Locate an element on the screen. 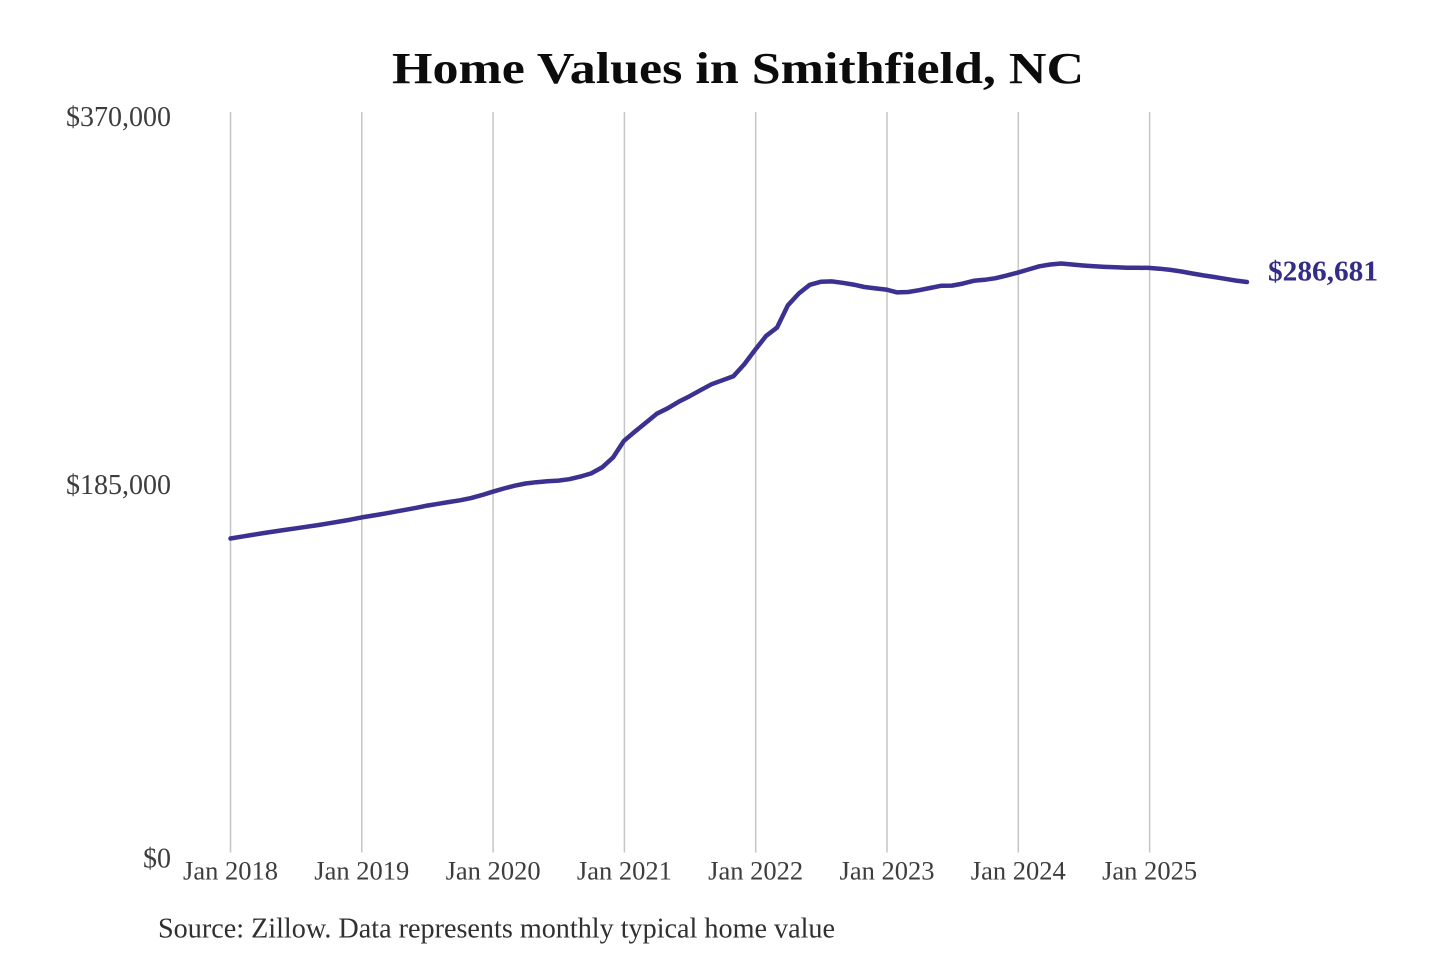 The image size is (1440, 960). svg-text: Jan 2023 is located at coordinates (887, 871).